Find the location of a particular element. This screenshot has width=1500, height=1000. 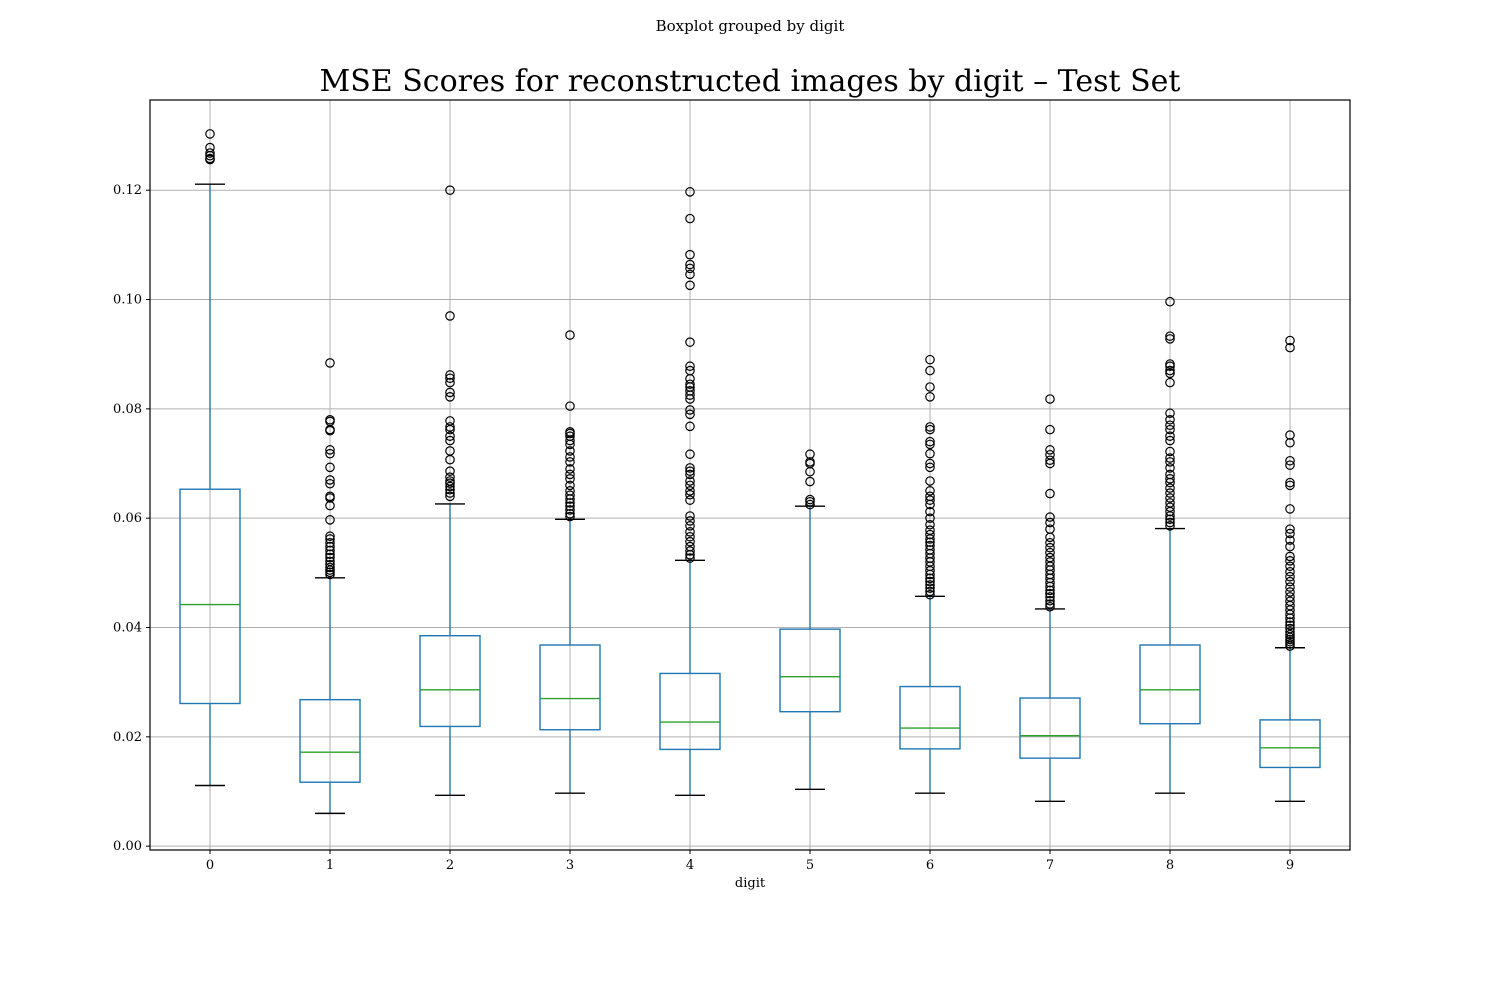

x-tick-label: 5 is located at coordinates (810, 865).